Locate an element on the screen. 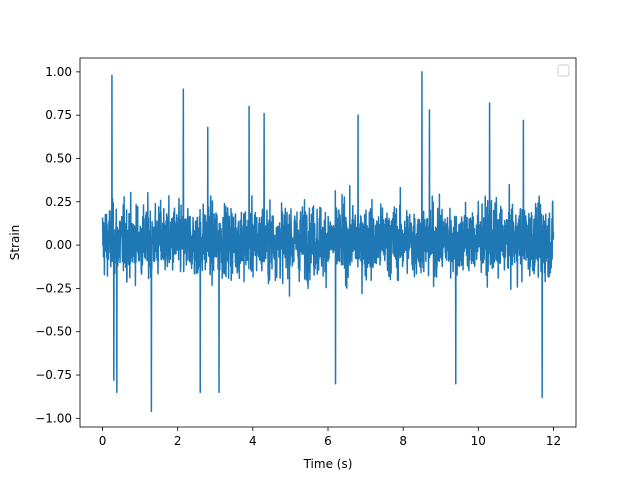 This screenshot has height=480, width=640. x-tick-label: 4 is located at coordinates (253, 441).